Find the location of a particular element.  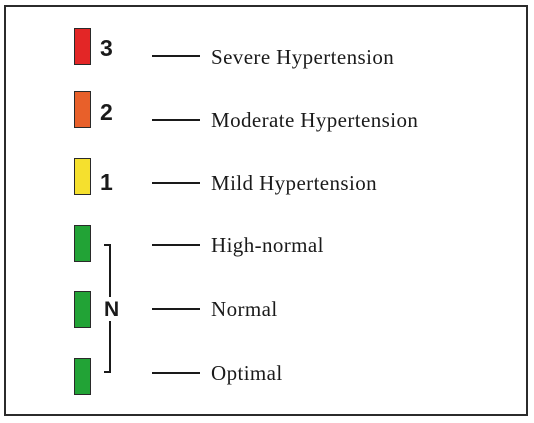

connector-line-normal is located at coordinates (176, 309).